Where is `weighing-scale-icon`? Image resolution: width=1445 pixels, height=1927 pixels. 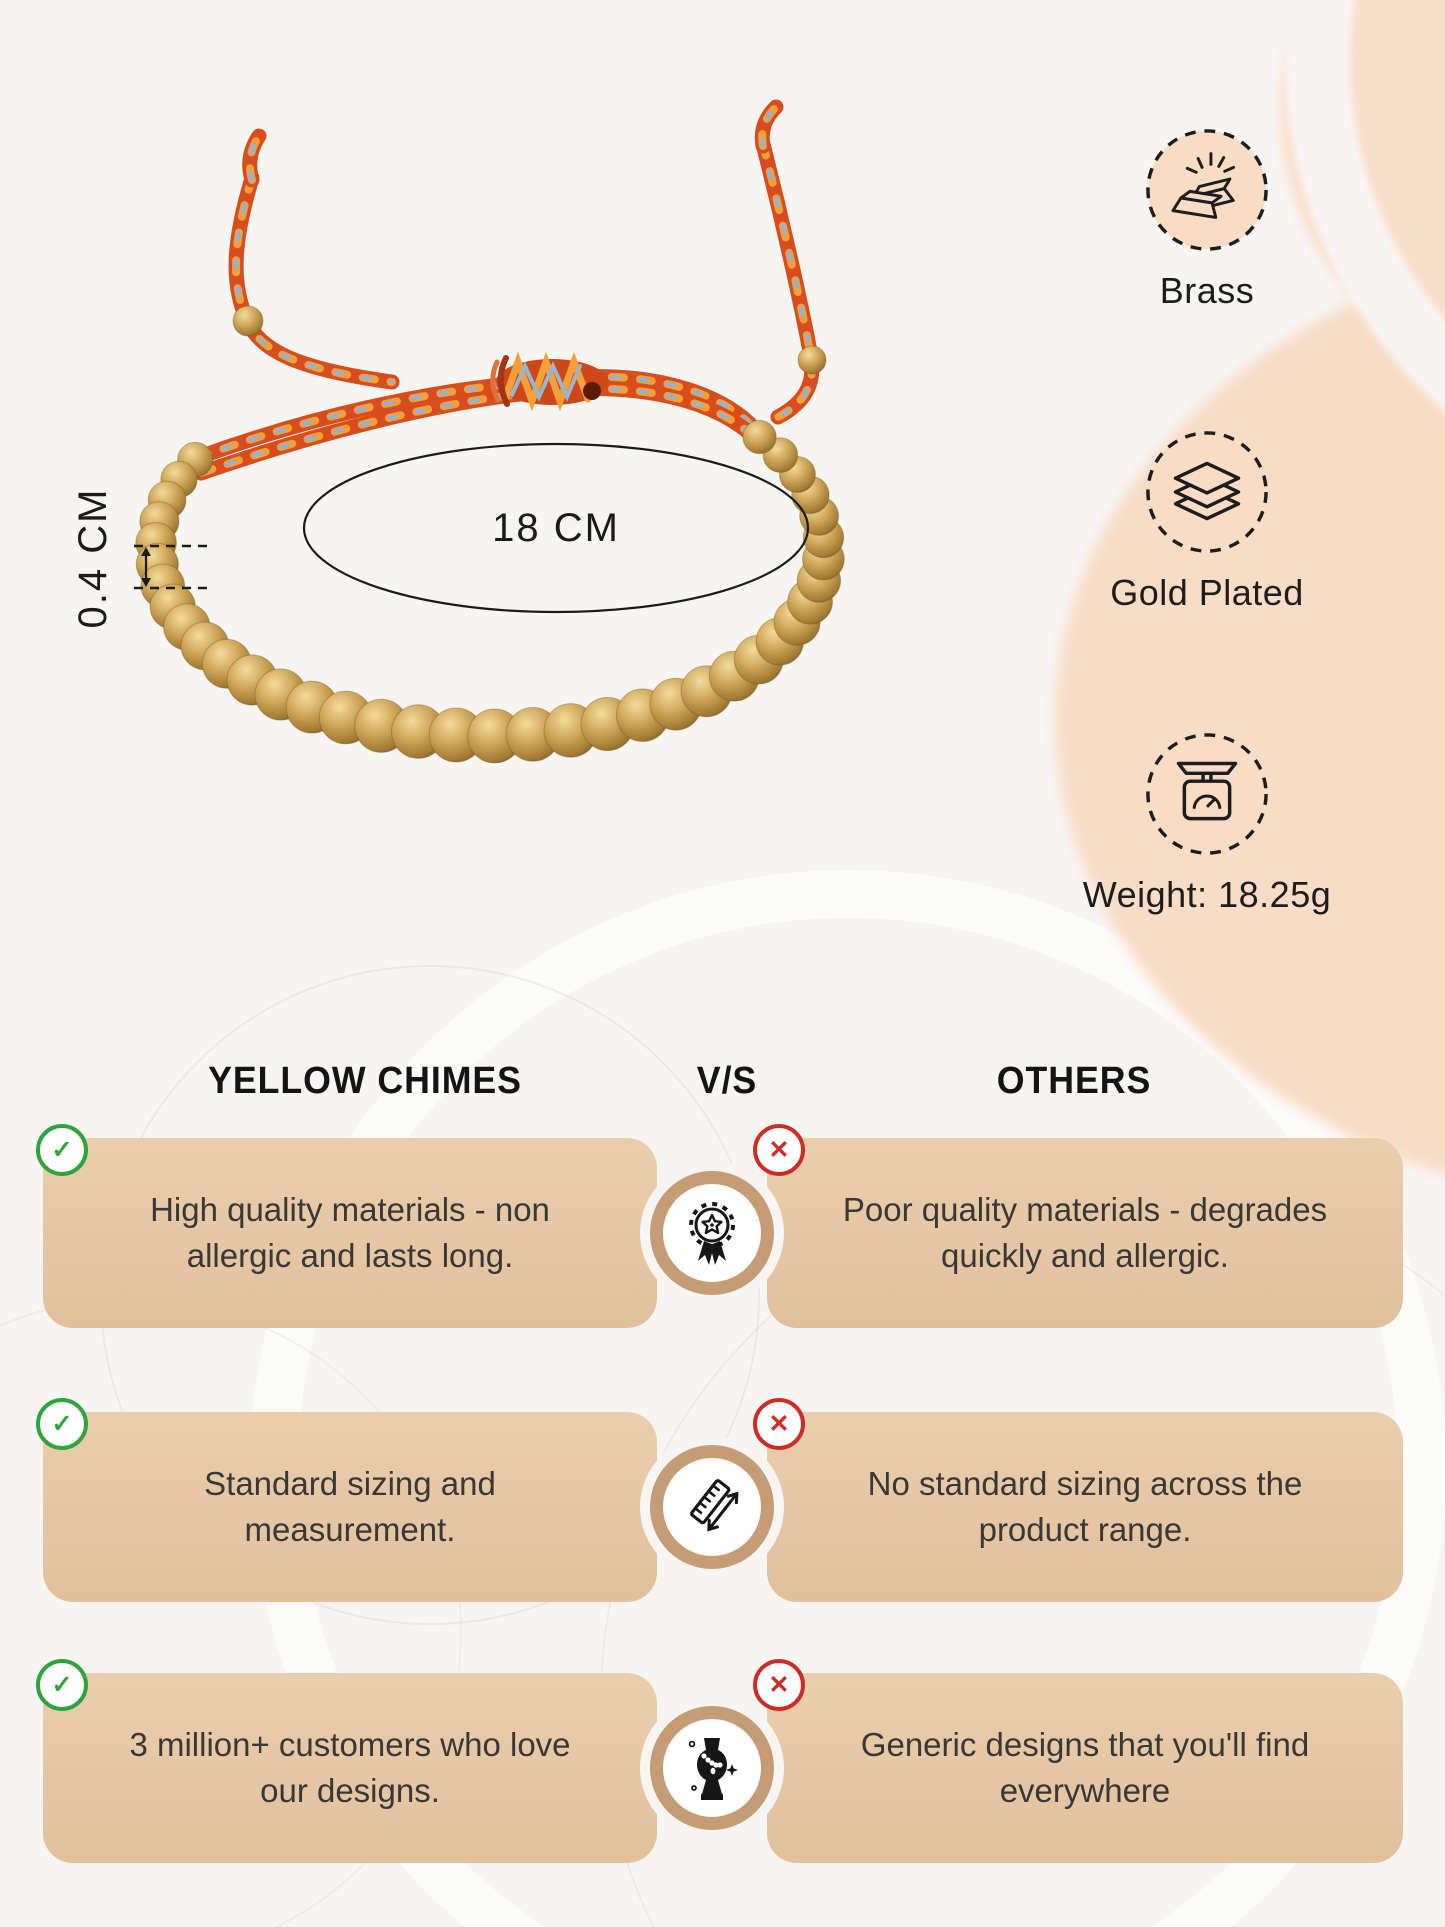 weighing-scale-icon is located at coordinates (1207, 794).